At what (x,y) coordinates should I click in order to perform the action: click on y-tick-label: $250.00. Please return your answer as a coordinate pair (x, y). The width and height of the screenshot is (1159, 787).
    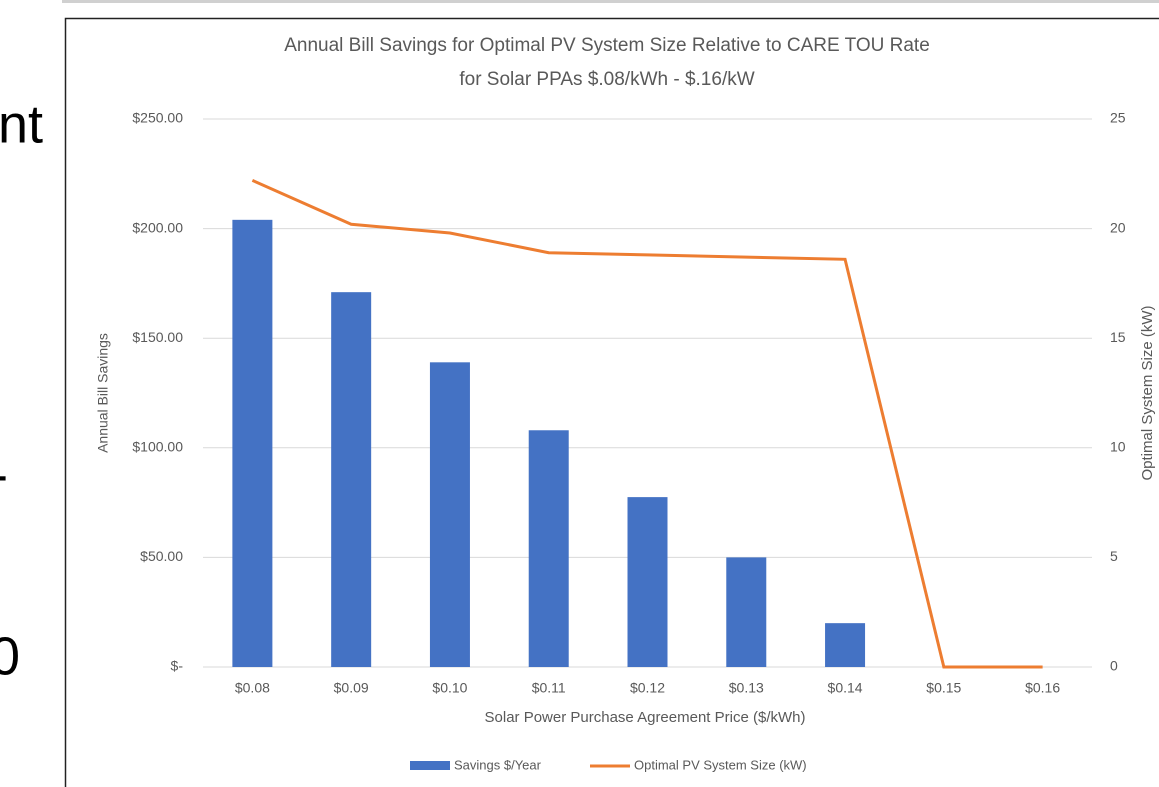
    Looking at the image, I should click on (157, 118).